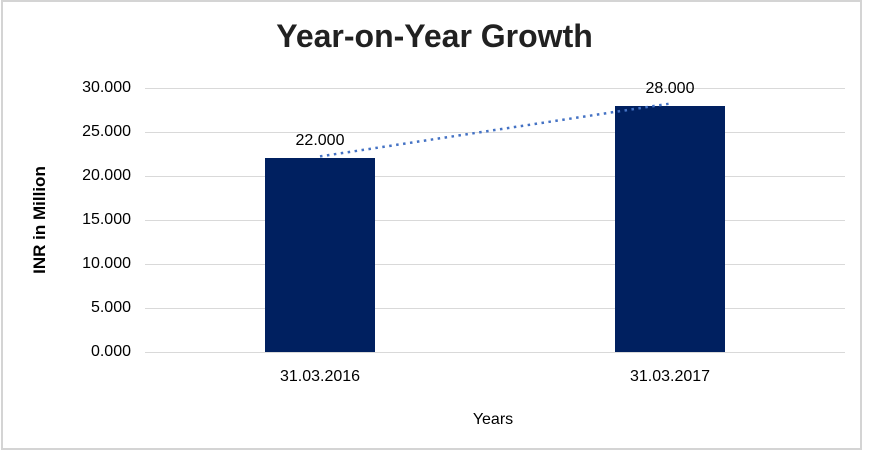 This screenshot has width=869, height=456. Describe the element at coordinates (670, 88) in the screenshot. I see `bar-data-label: 28.000` at that location.